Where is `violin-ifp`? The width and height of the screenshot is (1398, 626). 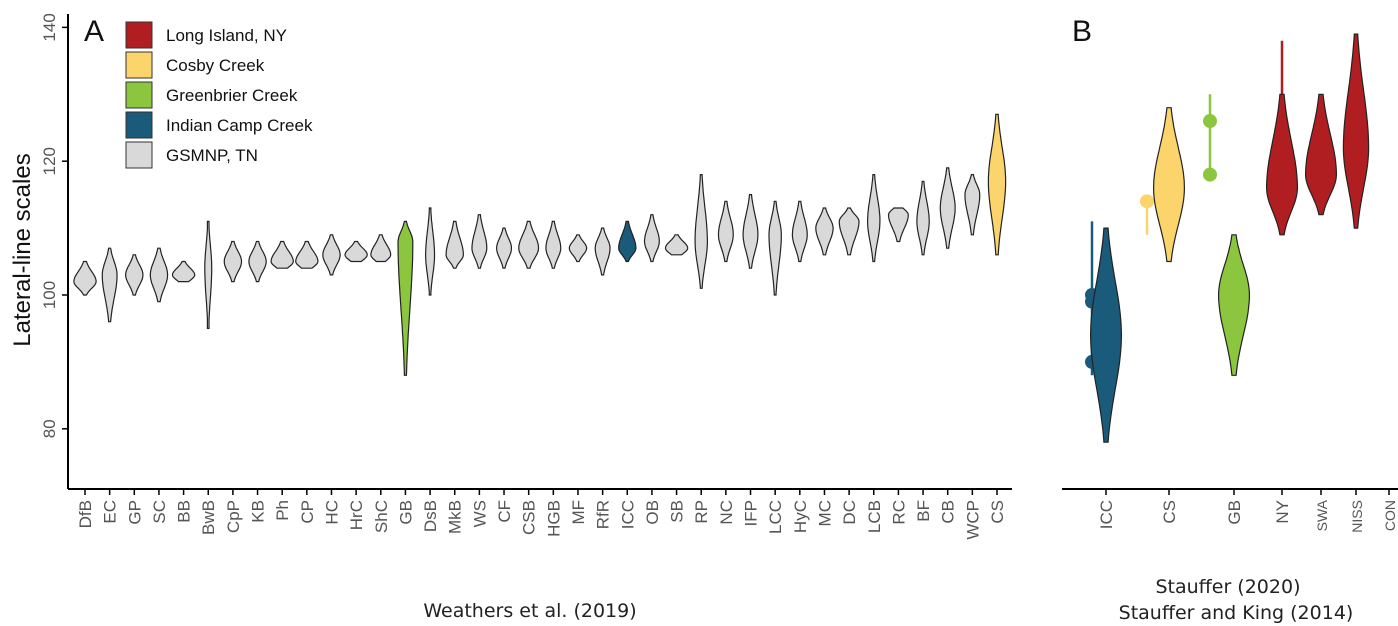
violin-ifp is located at coordinates (750, 231).